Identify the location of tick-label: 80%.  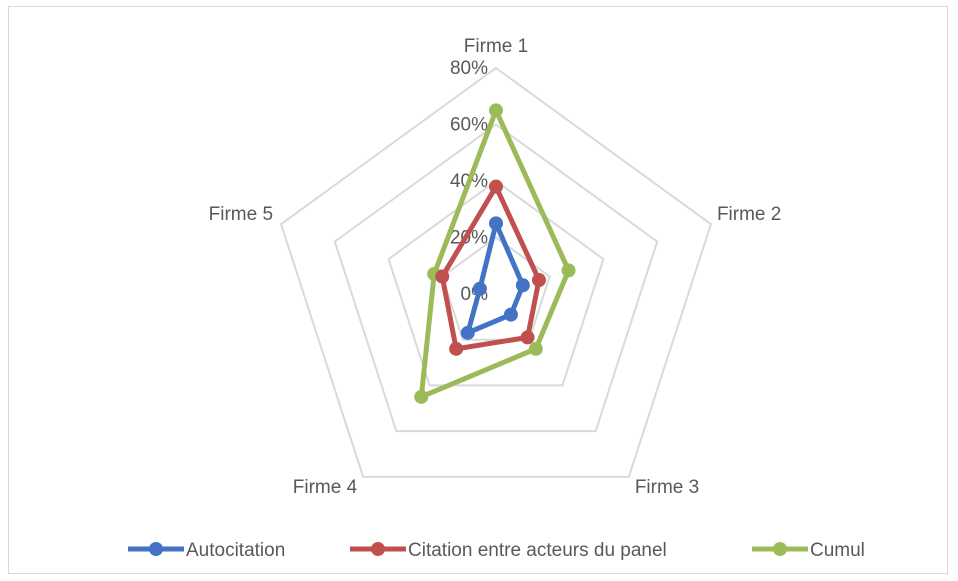
(469, 68).